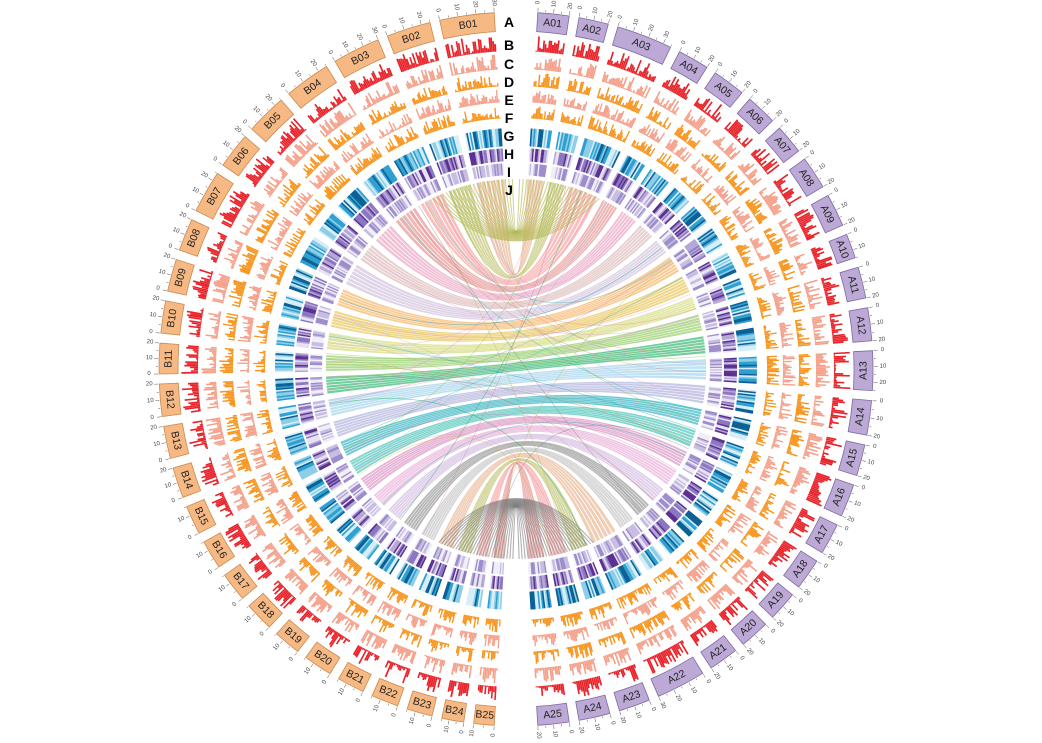 This screenshot has height=743, width=1042. I want to click on chromosome-label: B10, so click(172, 318).